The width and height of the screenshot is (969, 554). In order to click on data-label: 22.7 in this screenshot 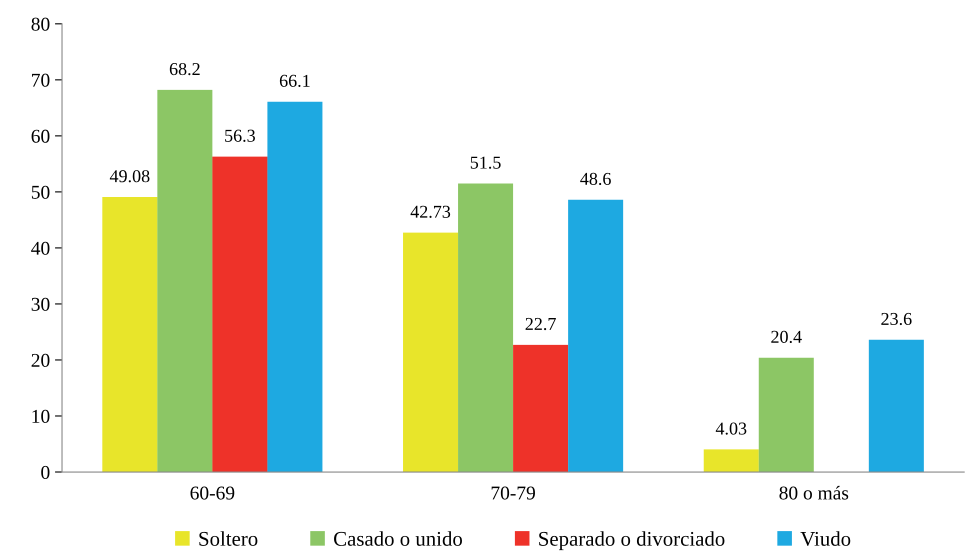, I will do `click(541, 324)`.